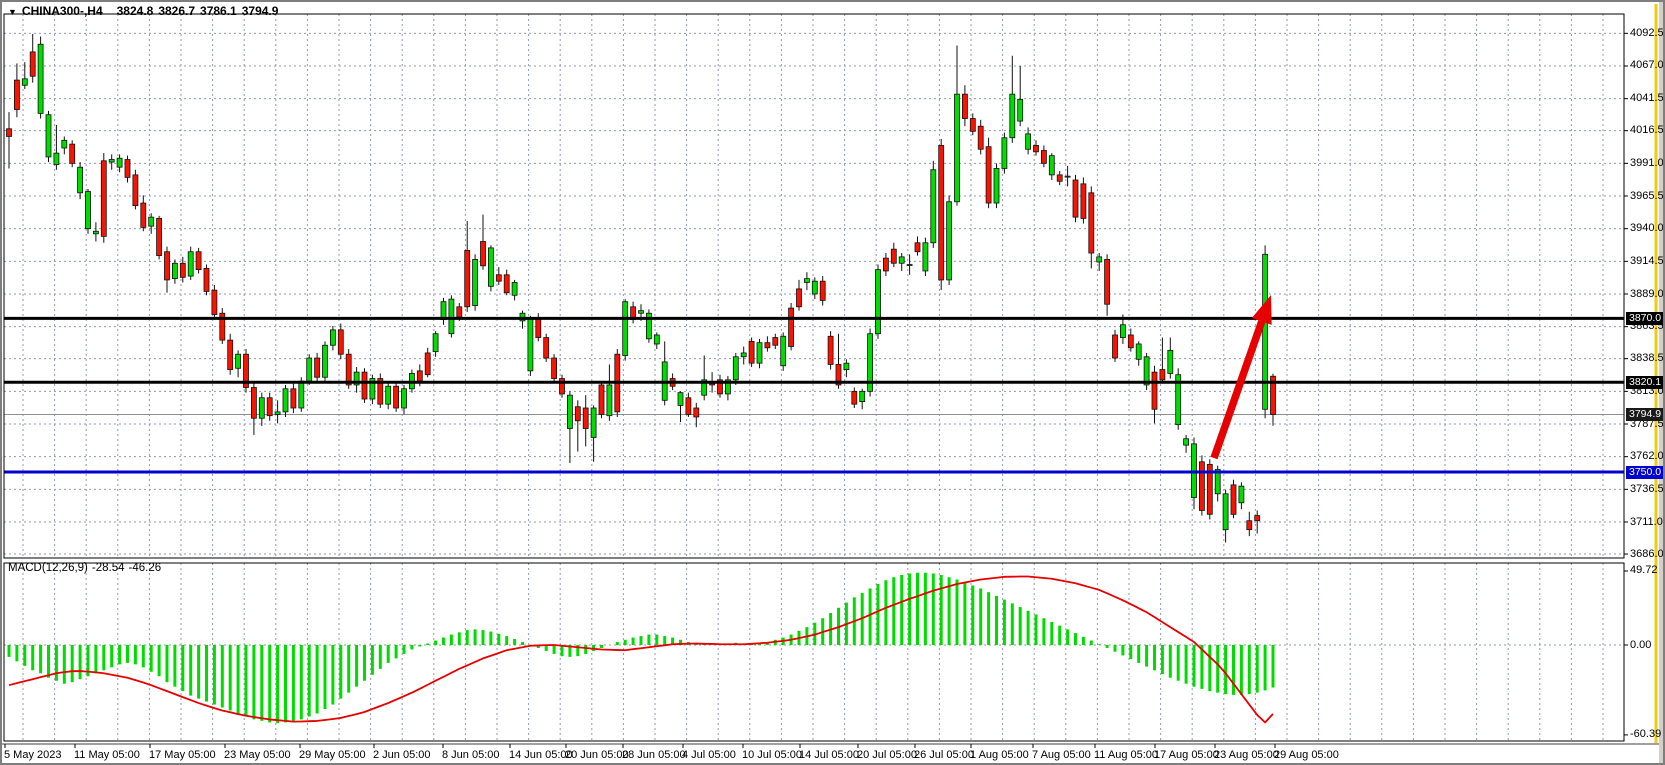  What do you see at coordinates (999, 755) in the screenshot?
I see `time-tick-label: 1 Aug 05:00` at bounding box center [999, 755].